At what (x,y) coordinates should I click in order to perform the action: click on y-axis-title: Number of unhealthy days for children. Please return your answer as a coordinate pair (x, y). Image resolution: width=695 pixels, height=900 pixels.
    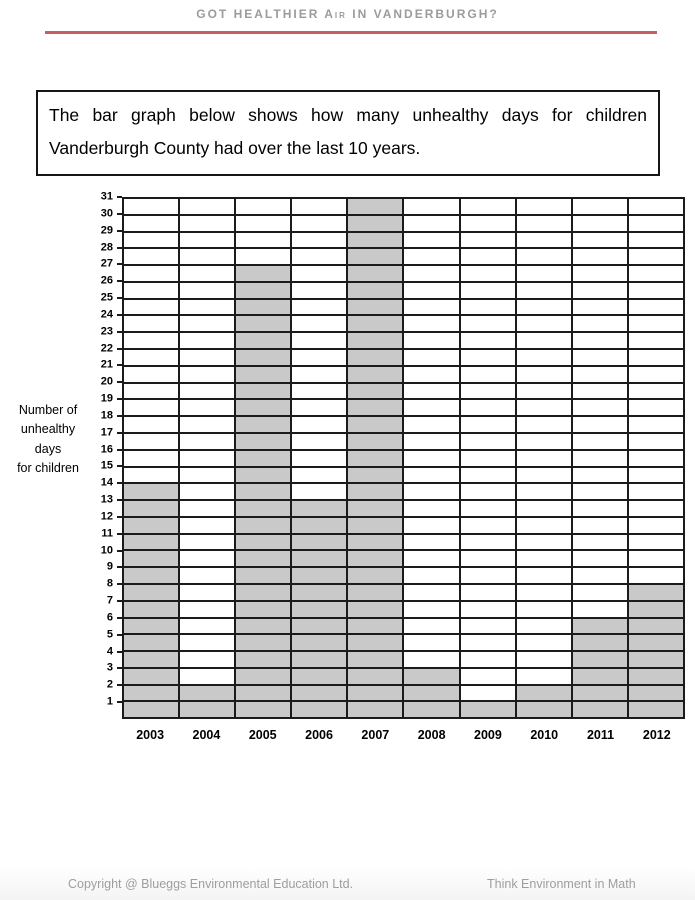
    Looking at the image, I should click on (48, 440).